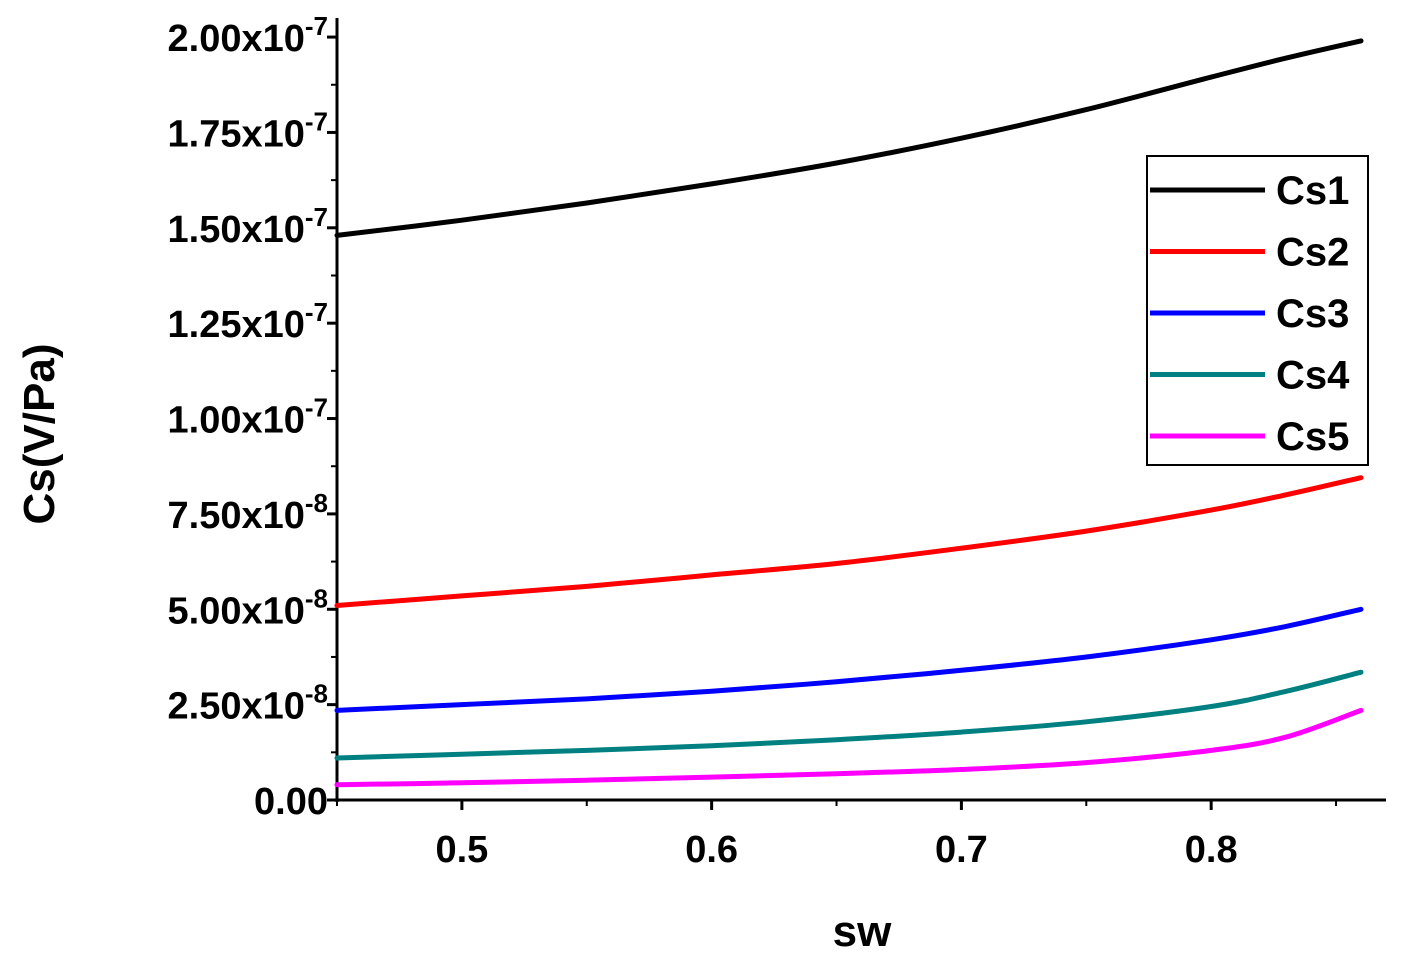 The image size is (1410, 958). What do you see at coordinates (236, 611) in the screenshot?
I see `y-tick-label-base: 5.00x10` at bounding box center [236, 611].